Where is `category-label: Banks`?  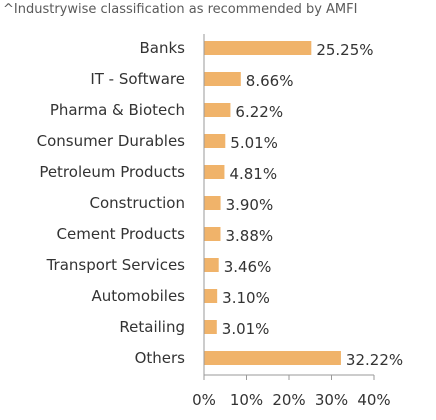
category-label: Banks is located at coordinates (163, 48).